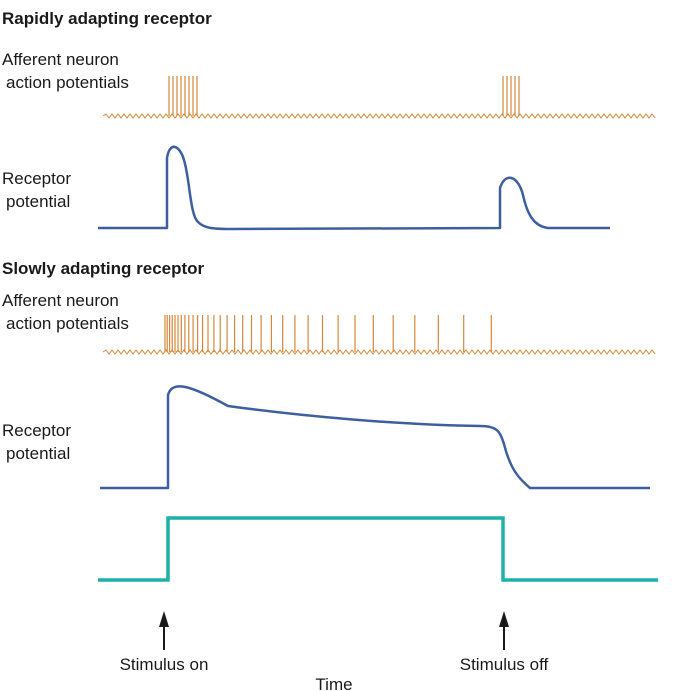  I want to click on slow-afferent-label-line2: action potentials, so click(67, 323).